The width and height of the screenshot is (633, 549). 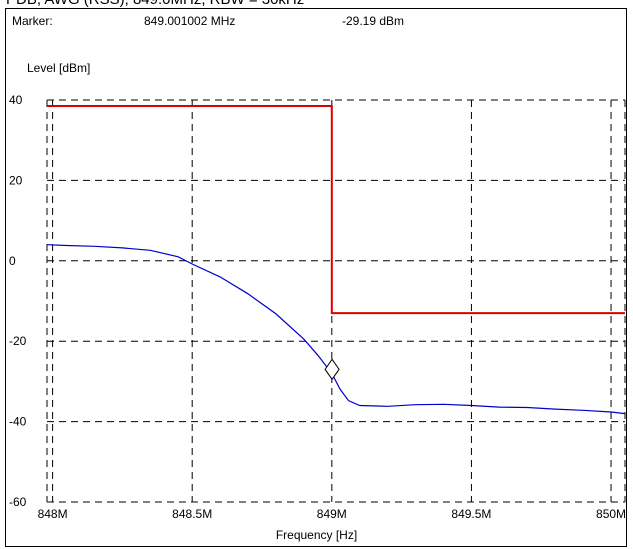 I want to click on y-tick-label: 40, so click(x=16, y=100).